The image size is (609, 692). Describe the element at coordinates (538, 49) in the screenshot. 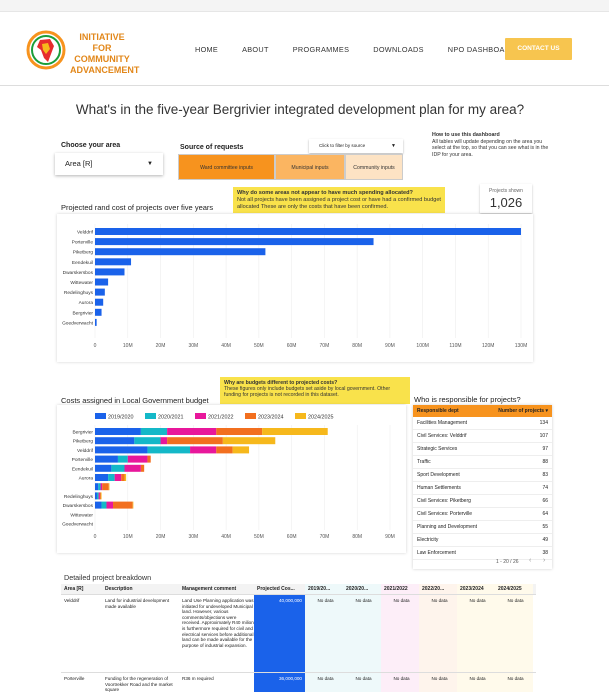

I see `contact-button: CONTACT US` at that location.